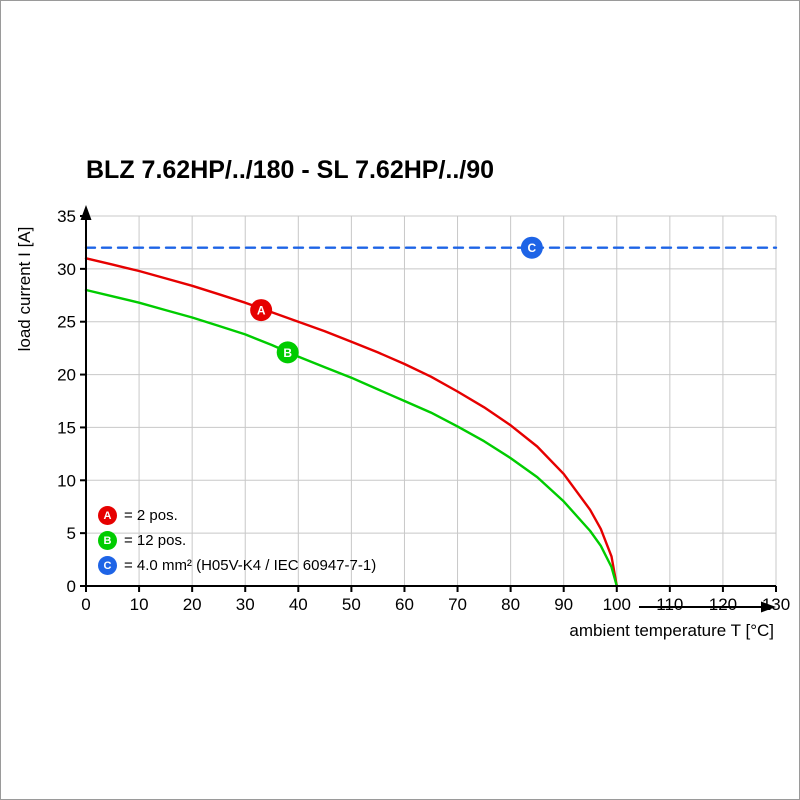 The height and width of the screenshot is (800, 800). What do you see at coordinates (85, 604) in the screenshot?
I see `x-tick-label: 0` at bounding box center [85, 604].